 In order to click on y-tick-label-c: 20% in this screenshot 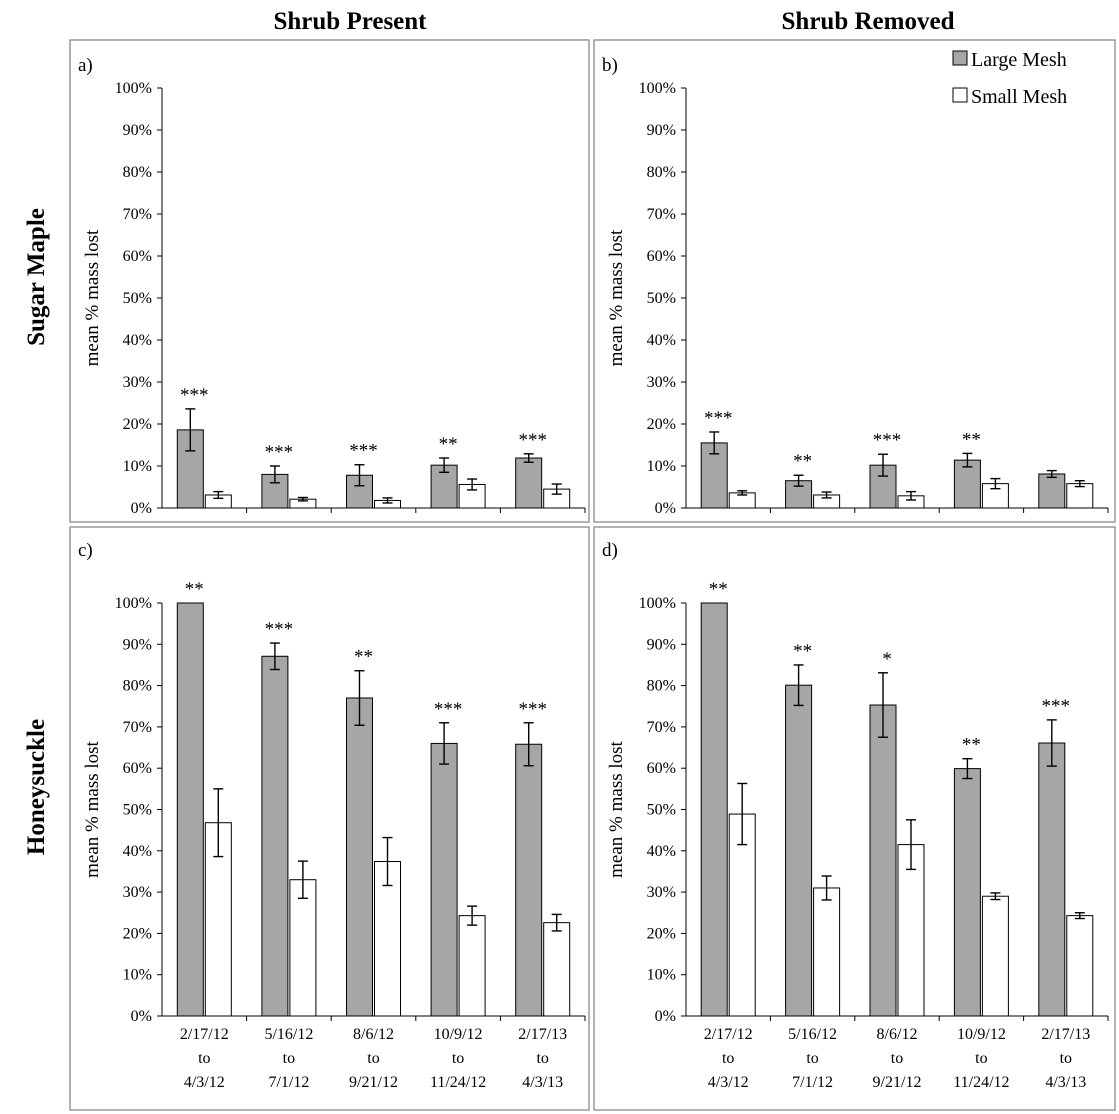, I will do `click(137, 933)`.